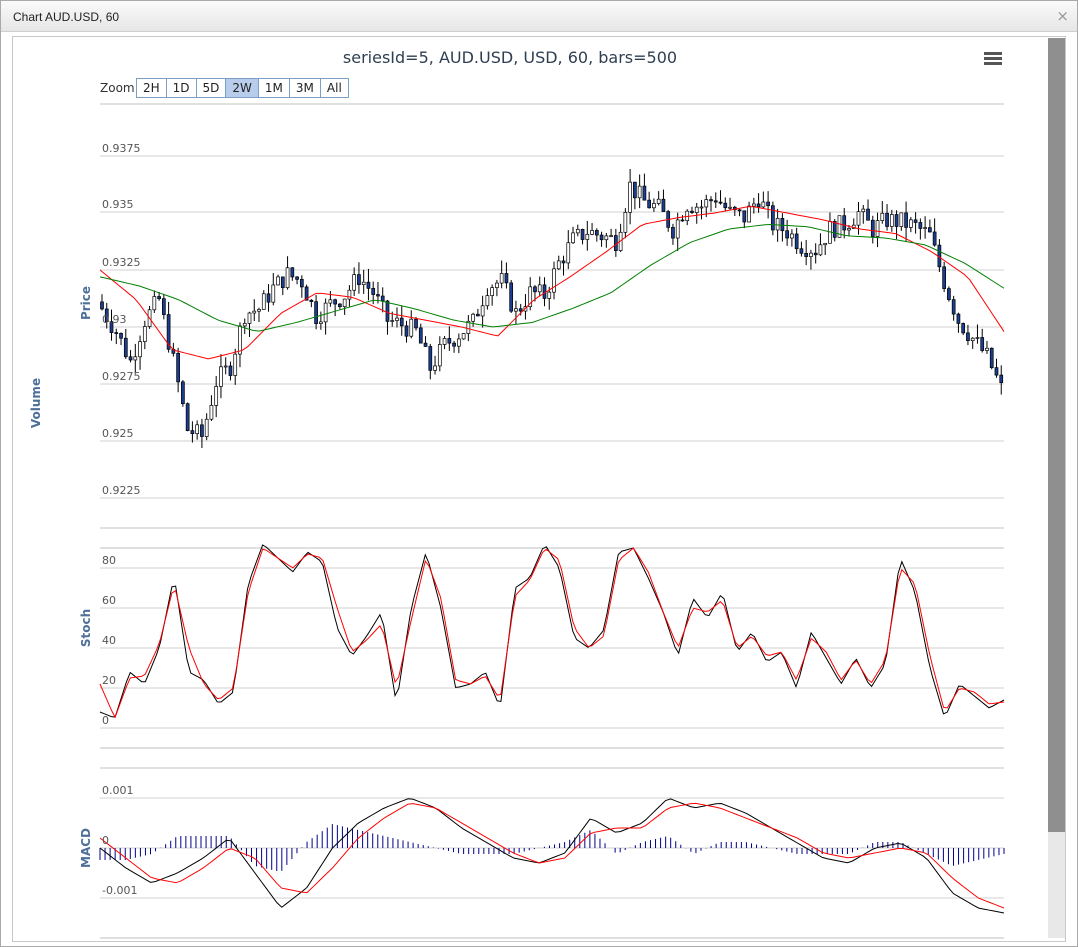  What do you see at coordinates (1056, 435) in the screenshot?
I see `scrollbar-thumb` at bounding box center [1056, 435].